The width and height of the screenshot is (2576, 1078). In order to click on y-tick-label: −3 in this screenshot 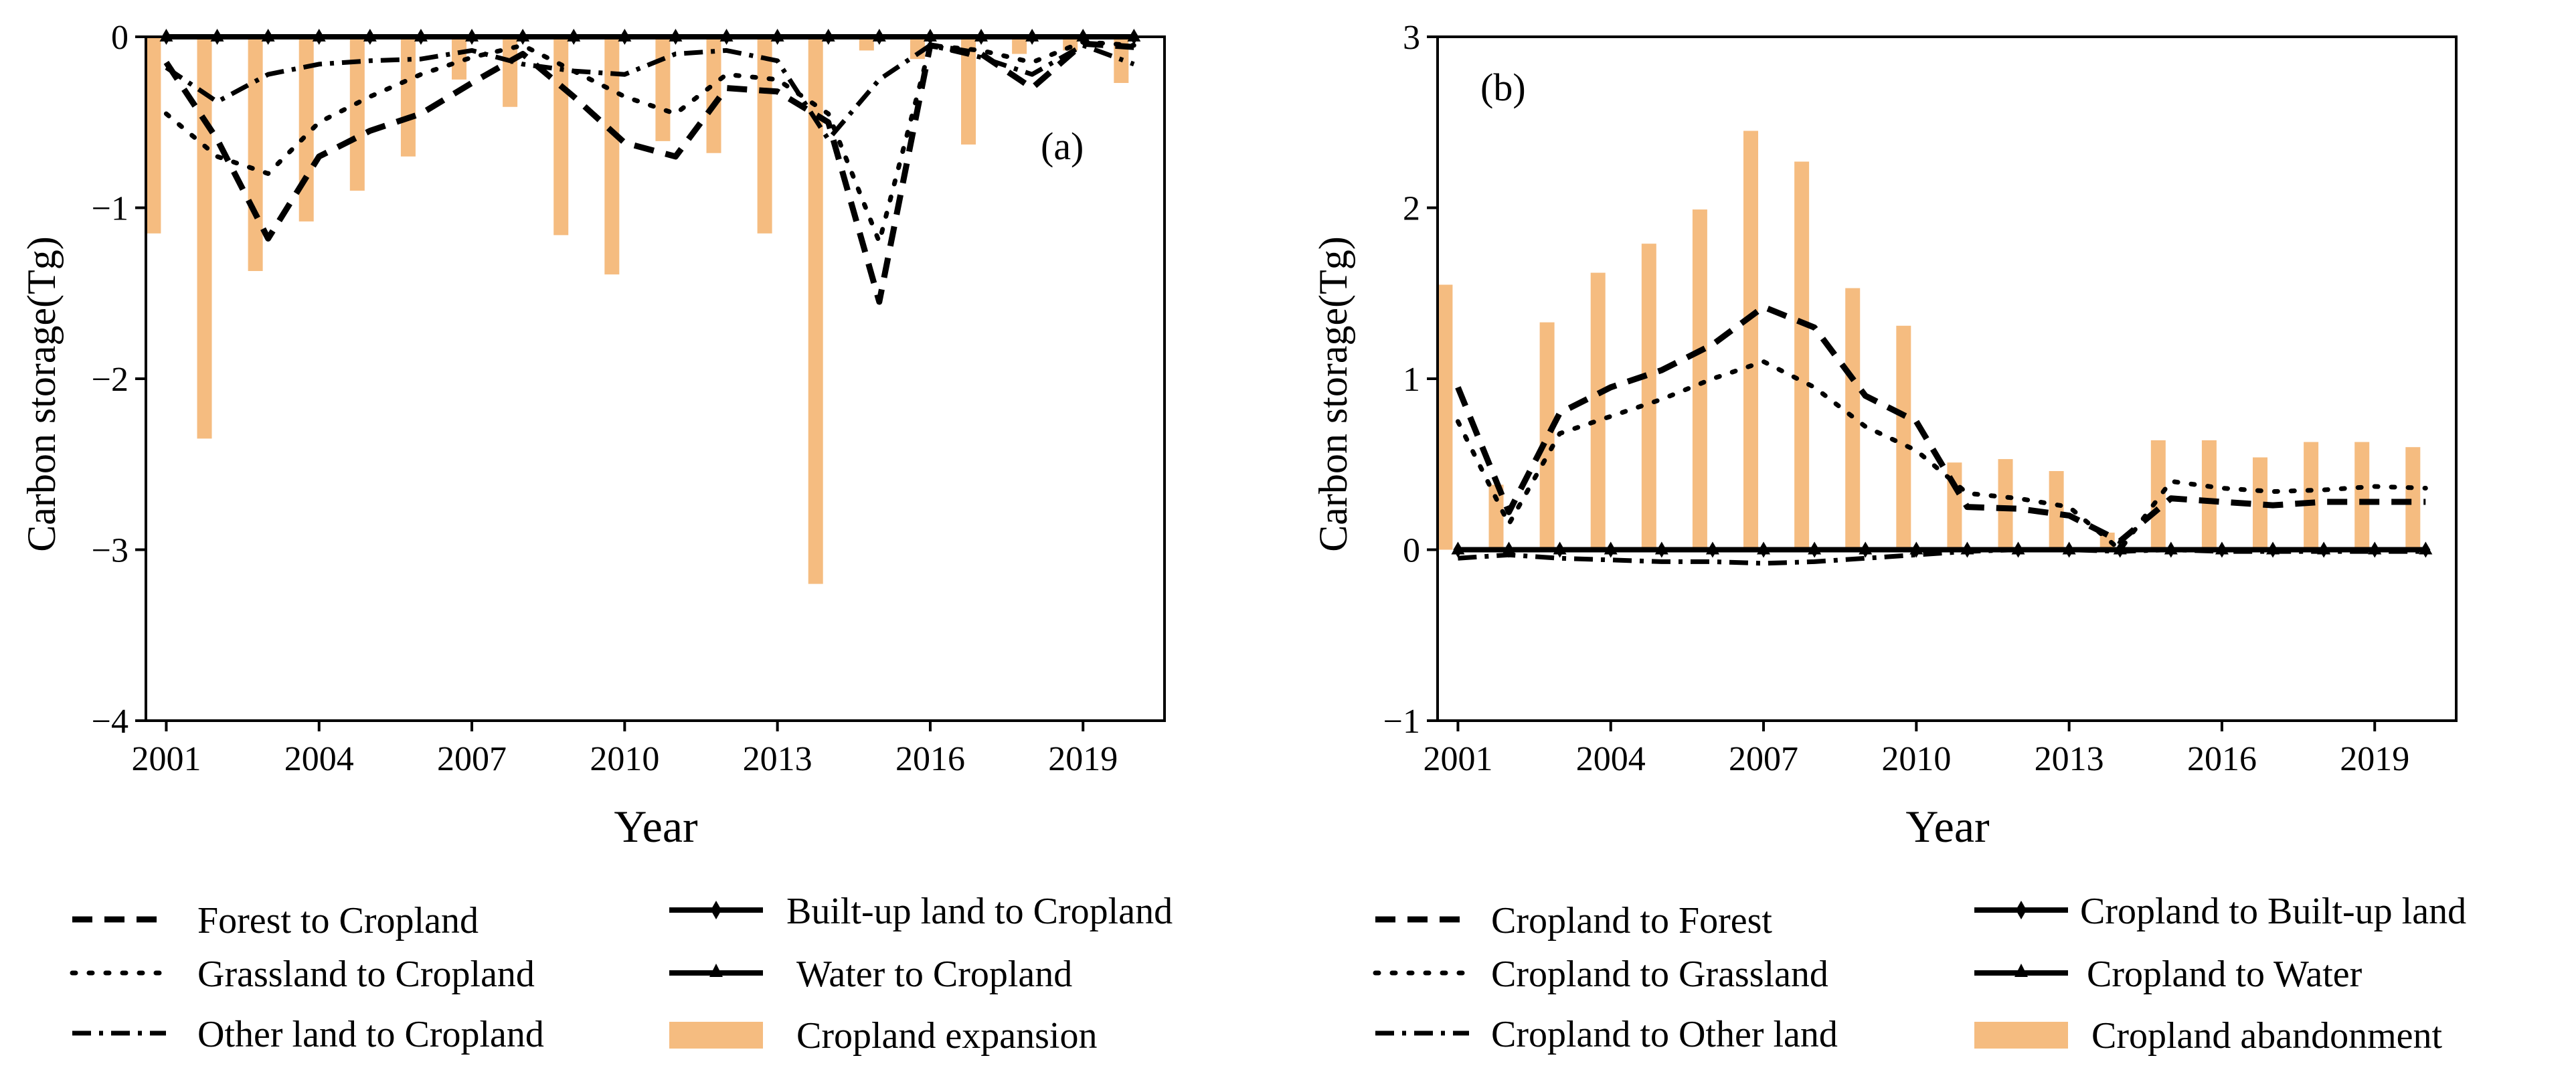, I will do `click(110, 551)`.